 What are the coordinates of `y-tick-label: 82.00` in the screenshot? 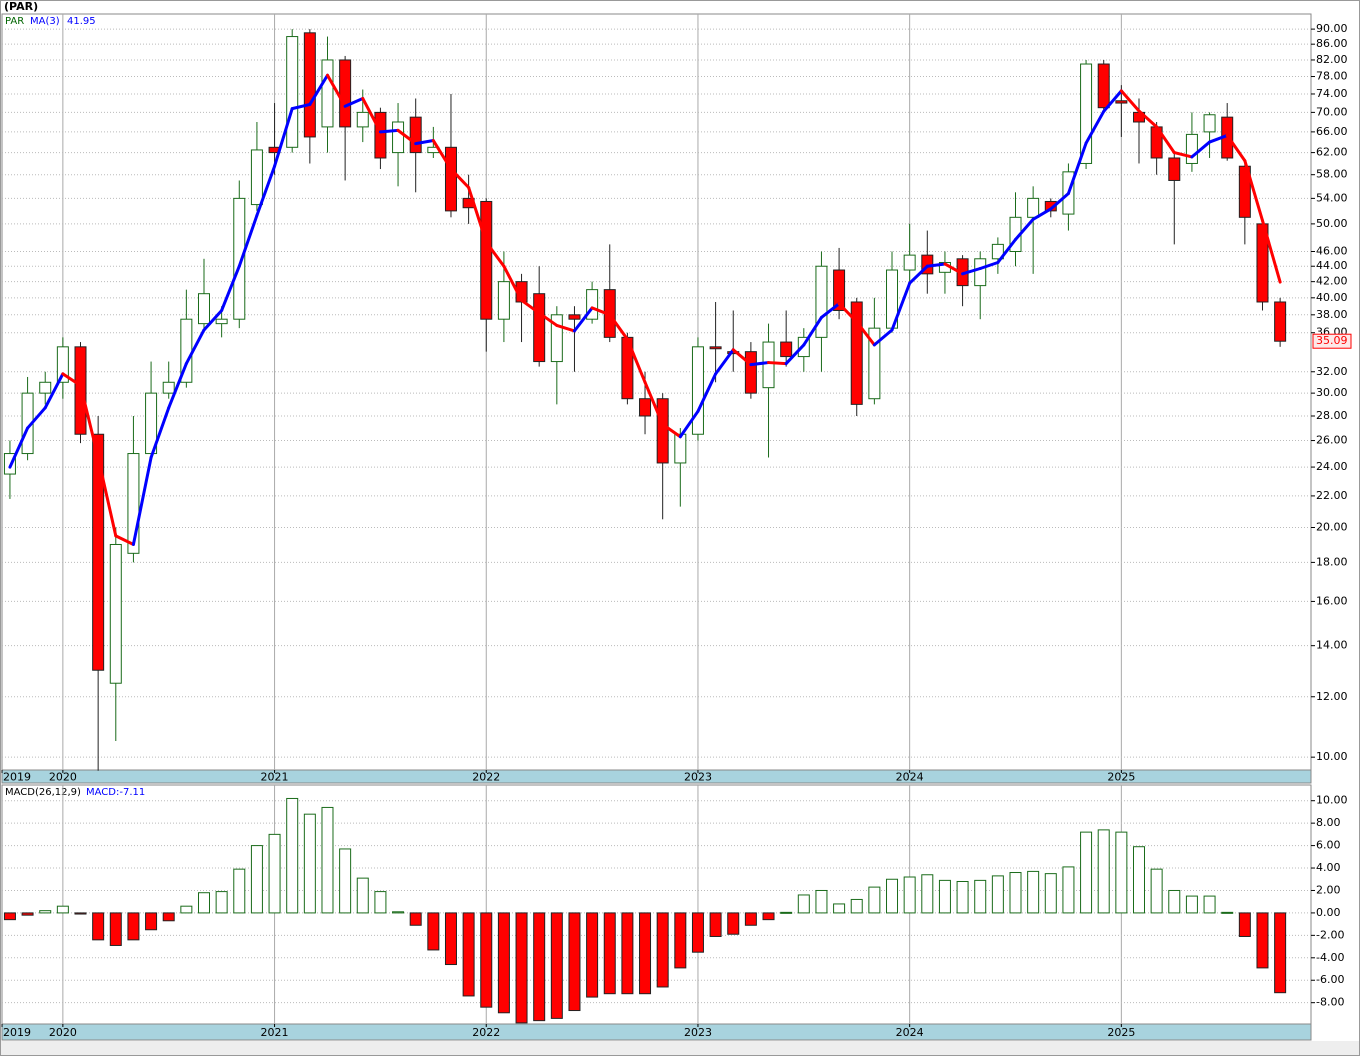 It's located at (1332, 59).